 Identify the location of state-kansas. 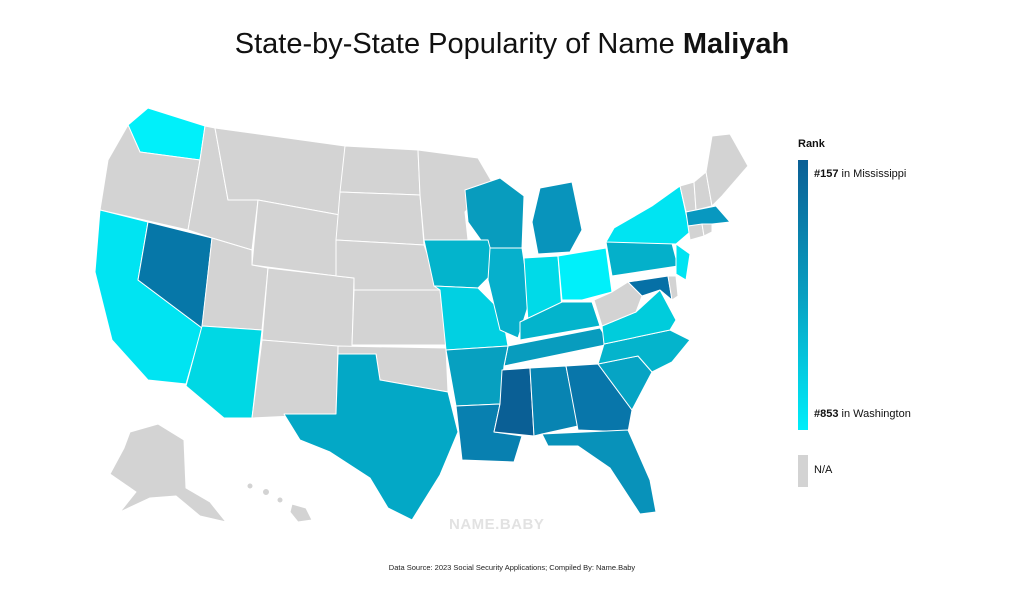
(399, 317).